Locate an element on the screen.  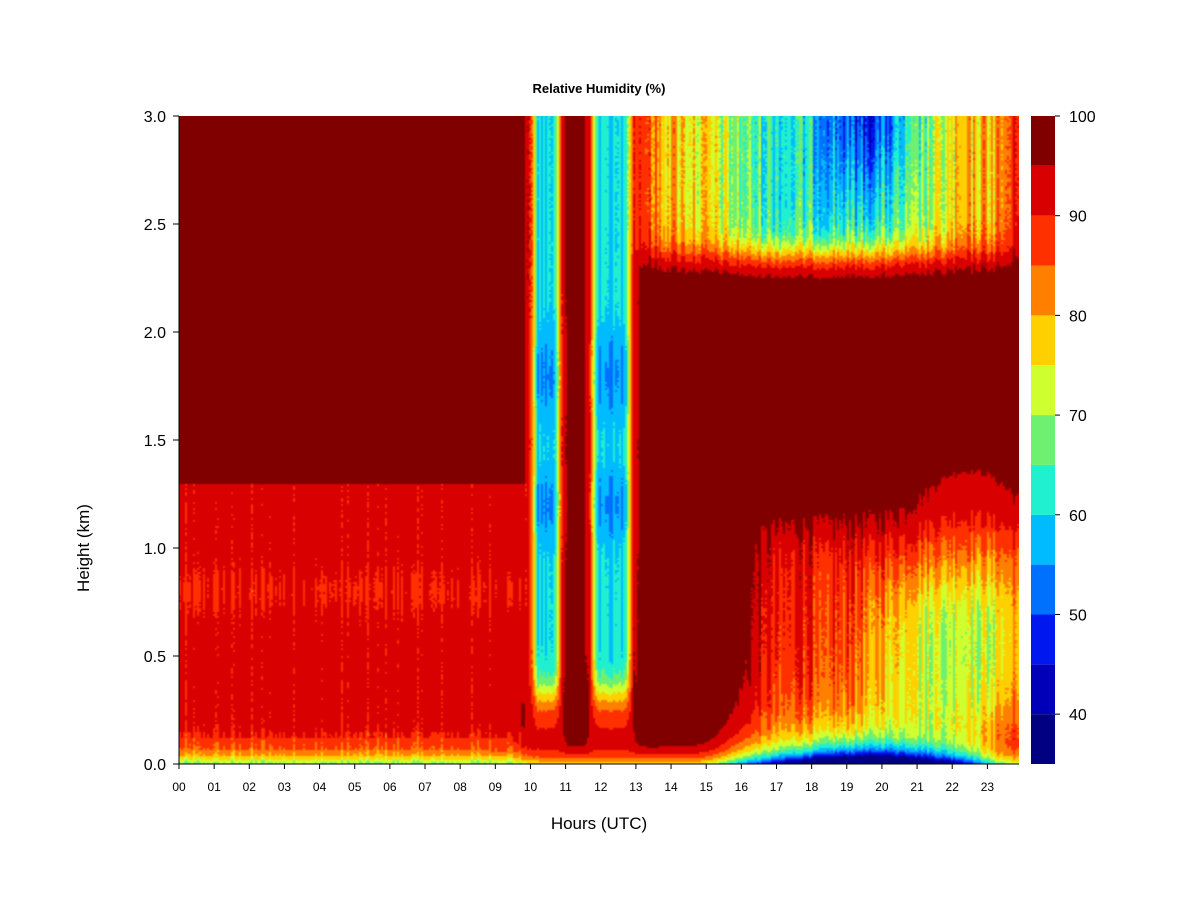
x-tick-label: 23 is located at coordinates (988, 787).